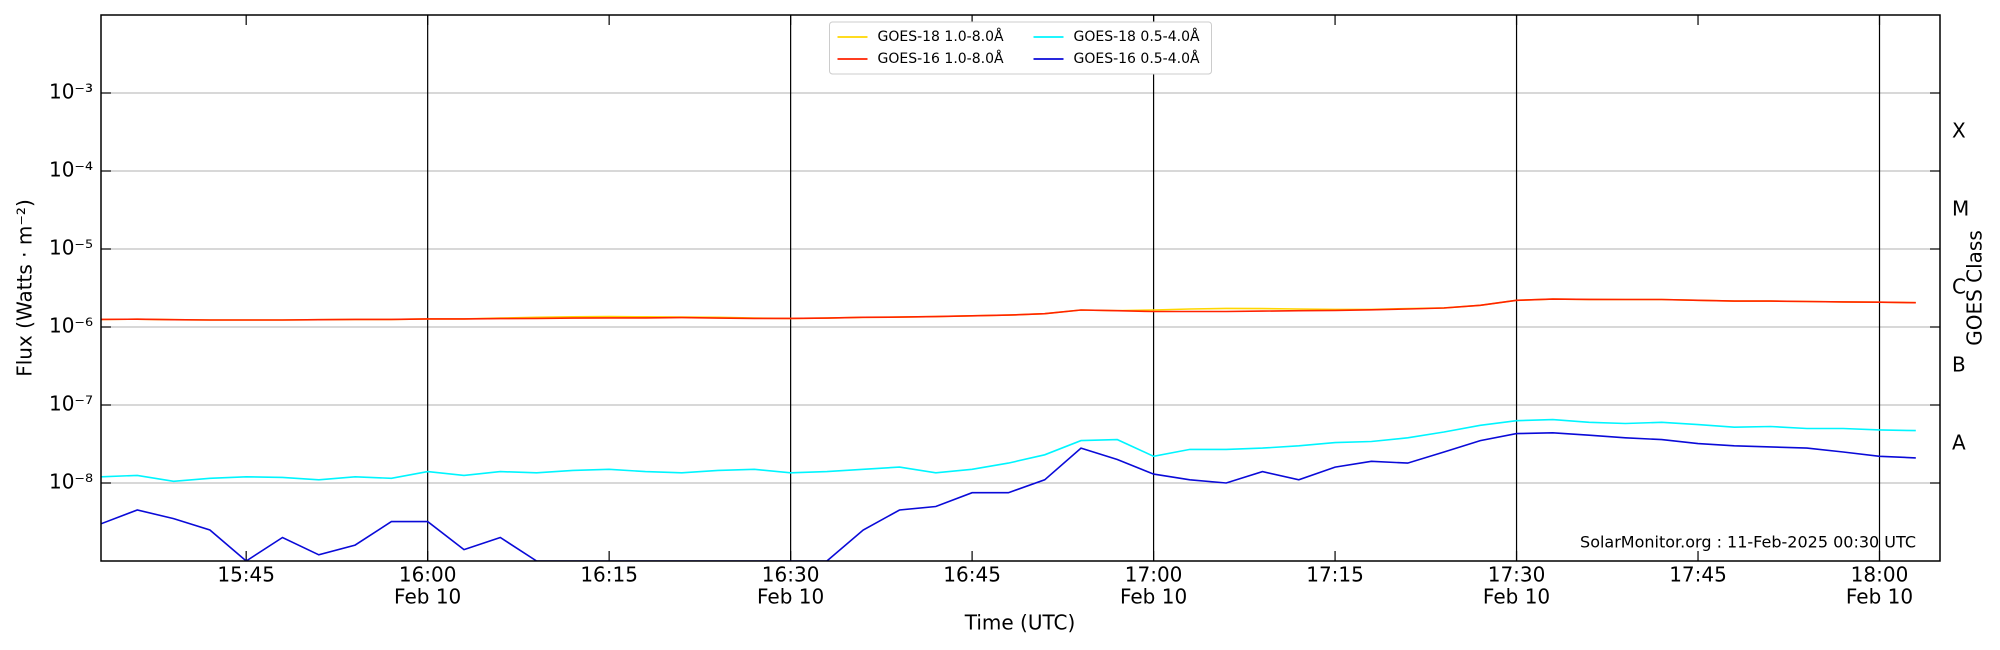  What do you see at coordinates (71, 326) in the screenshot?
I see `y-tick-label: 10⁻⁶` at bounding box center [71, 326].